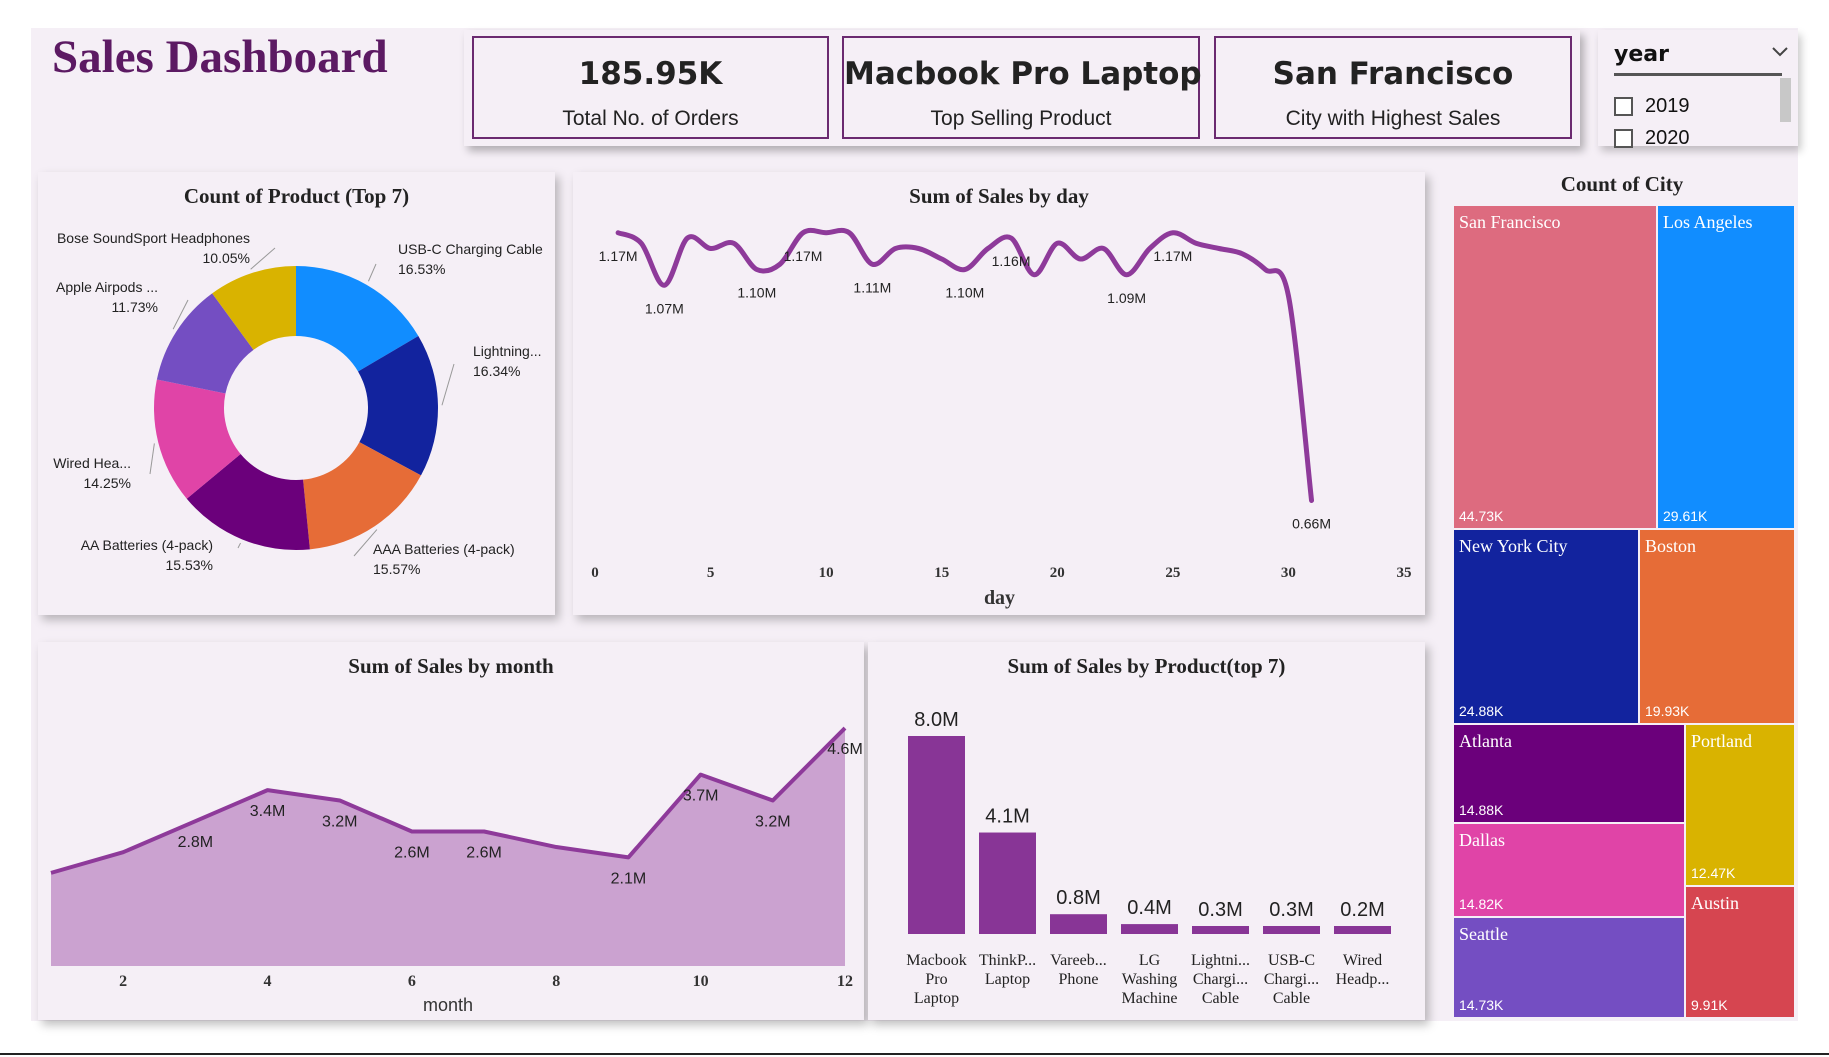 The height and width of the screenshot is (1057, 1829). I want to click on x-axis-title: month, so click(448, 1005).